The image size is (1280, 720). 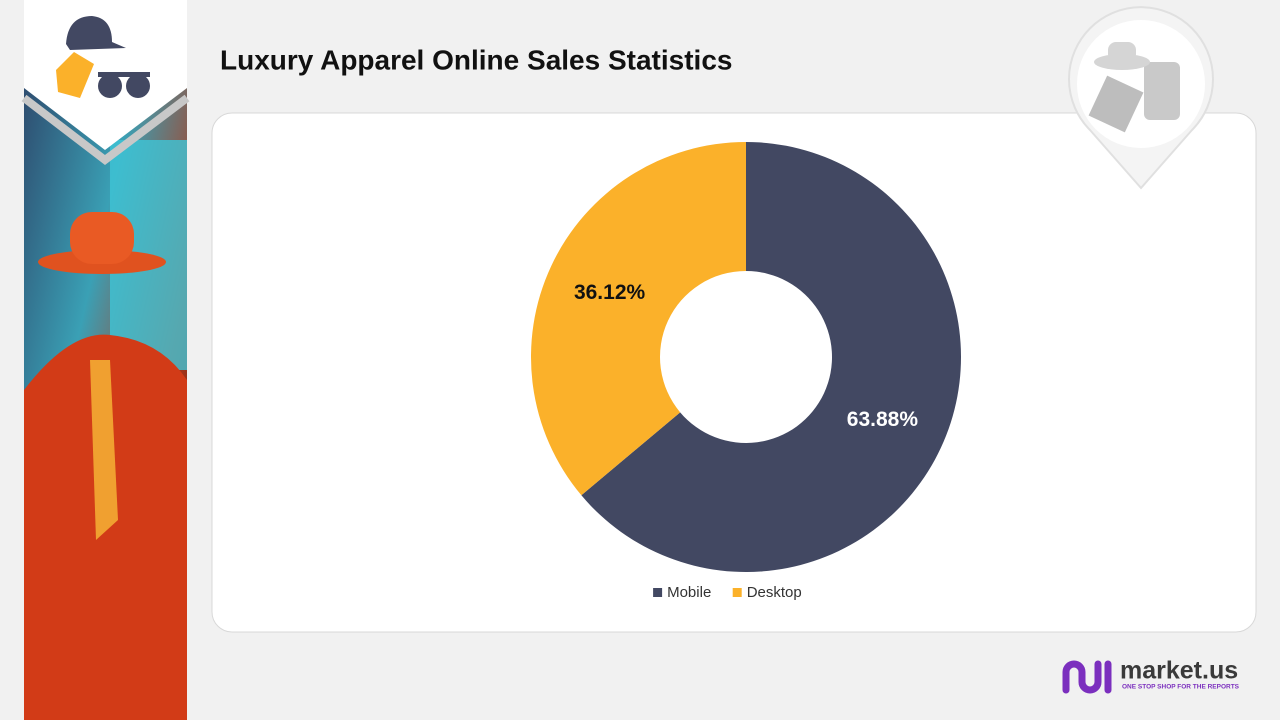 What do you see at coordinates (104, 450) in the screenshot?
I see `side-image-tie` at bounding box center [104, 450].